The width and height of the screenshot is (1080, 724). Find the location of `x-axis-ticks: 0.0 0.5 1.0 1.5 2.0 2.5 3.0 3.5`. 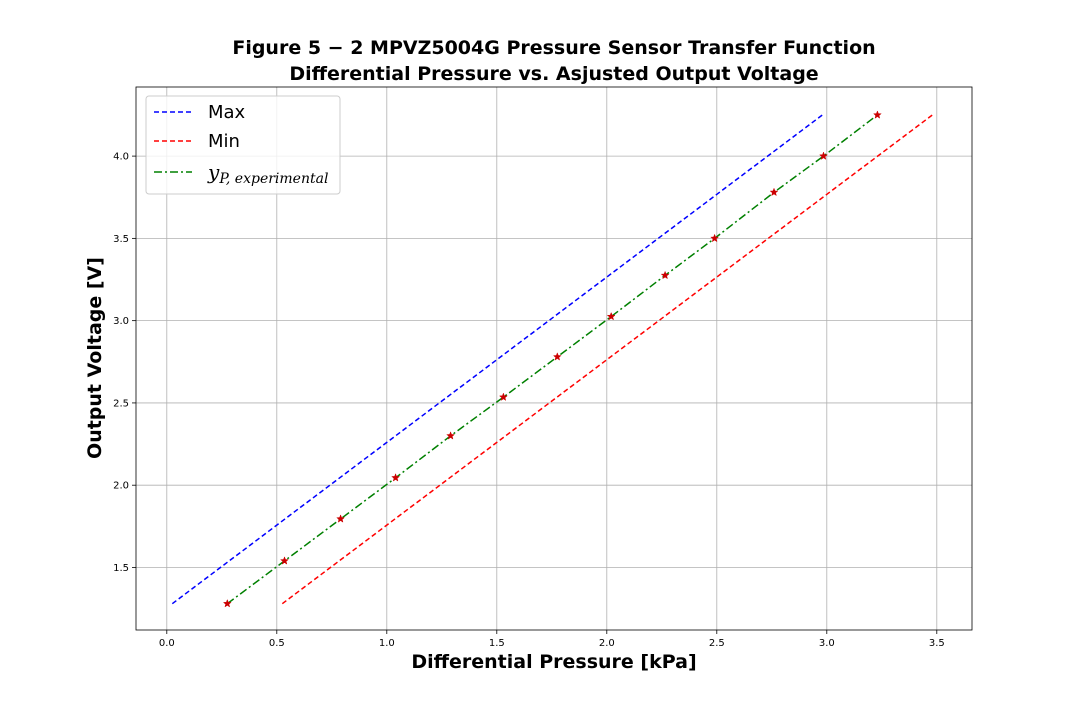

x-axis-ticks: 0.0 0.5 1.0 1.5 2.0 2.5 3.0 3.5 is located at coordinates (552, 639).